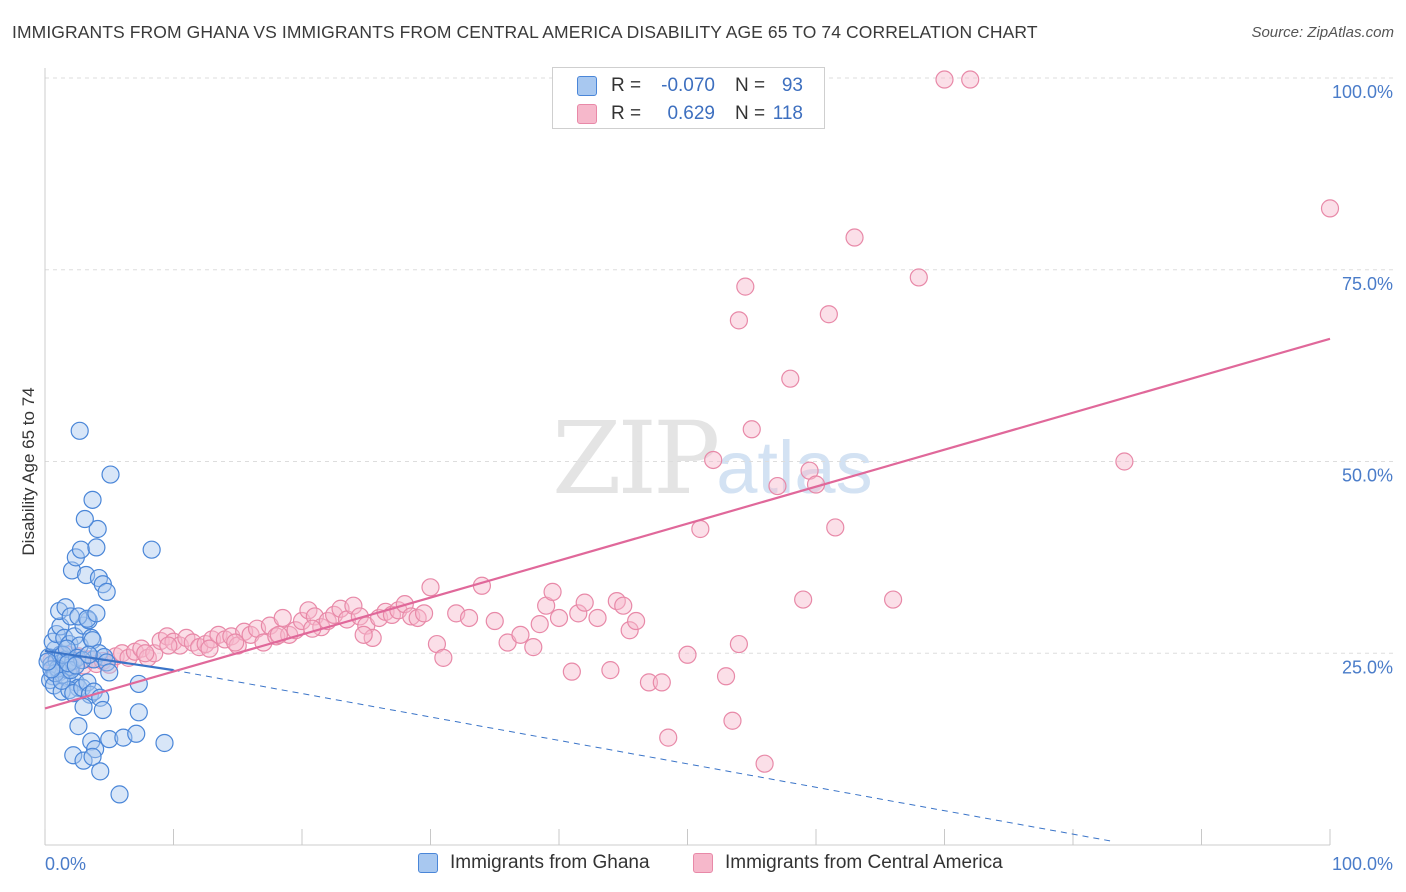 Image resolution: width=1406 pixels, height=892 pixels. Describe the element at coordinates (691, 113) in the screenshot. I see `legend-r-value: 0.629` at that location.